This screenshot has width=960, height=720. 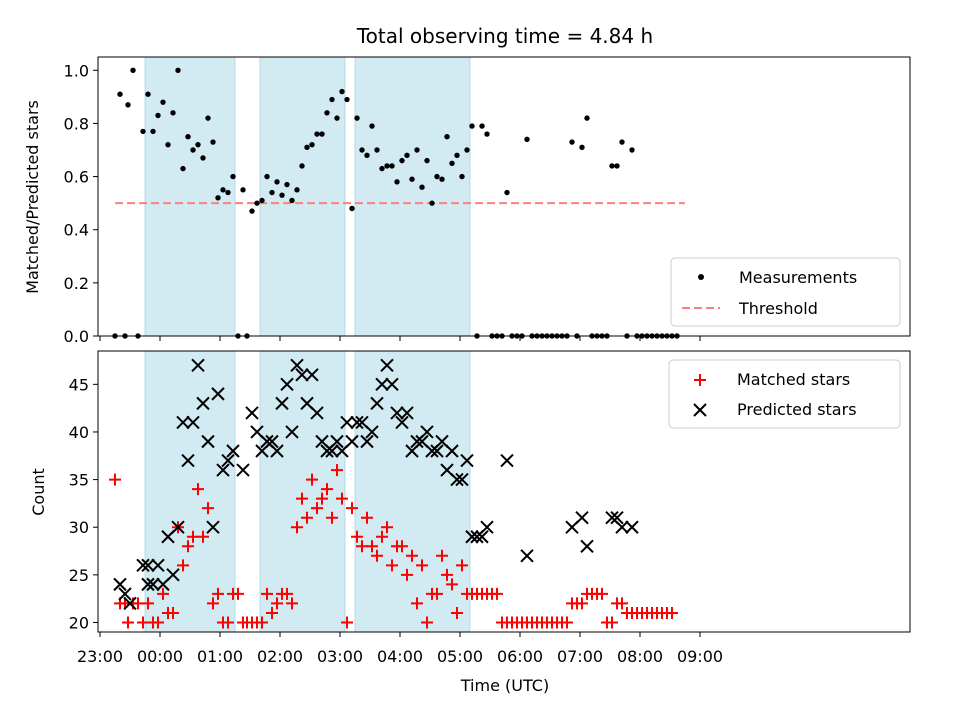 I want to click on legend-threshold-label: Threshold, so click(x=778, y=308).